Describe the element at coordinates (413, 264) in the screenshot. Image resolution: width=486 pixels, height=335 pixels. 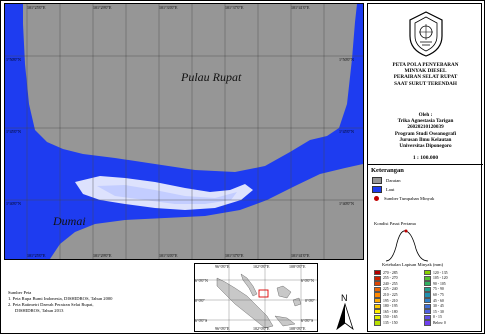
I see `ketebalan-label: Ketebalan Lapisan Minyak (mm)` at that location.